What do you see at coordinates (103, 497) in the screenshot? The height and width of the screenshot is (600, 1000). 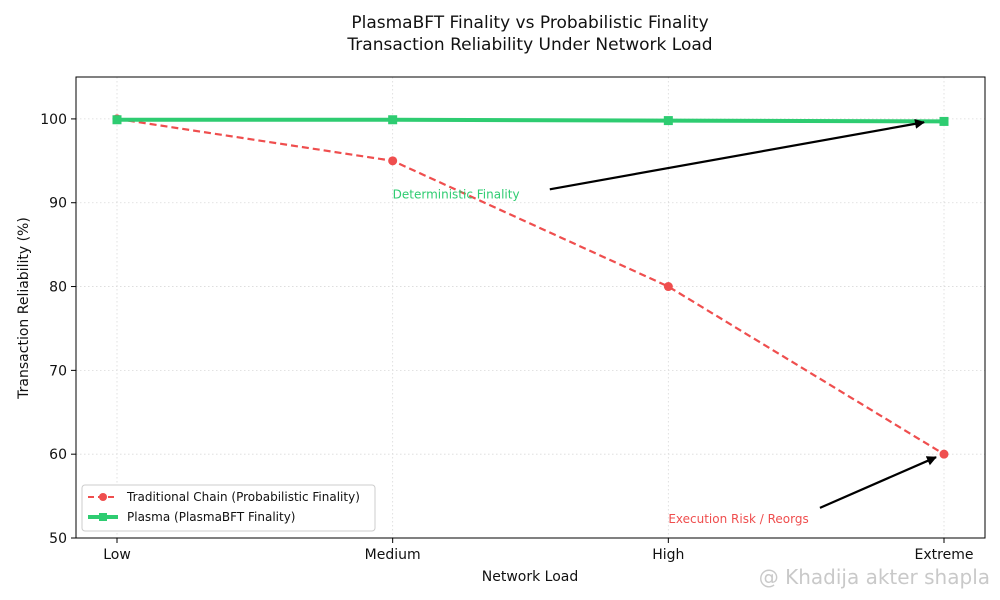 I see `legend-marker-traditional` at bounding box center [103, 497].